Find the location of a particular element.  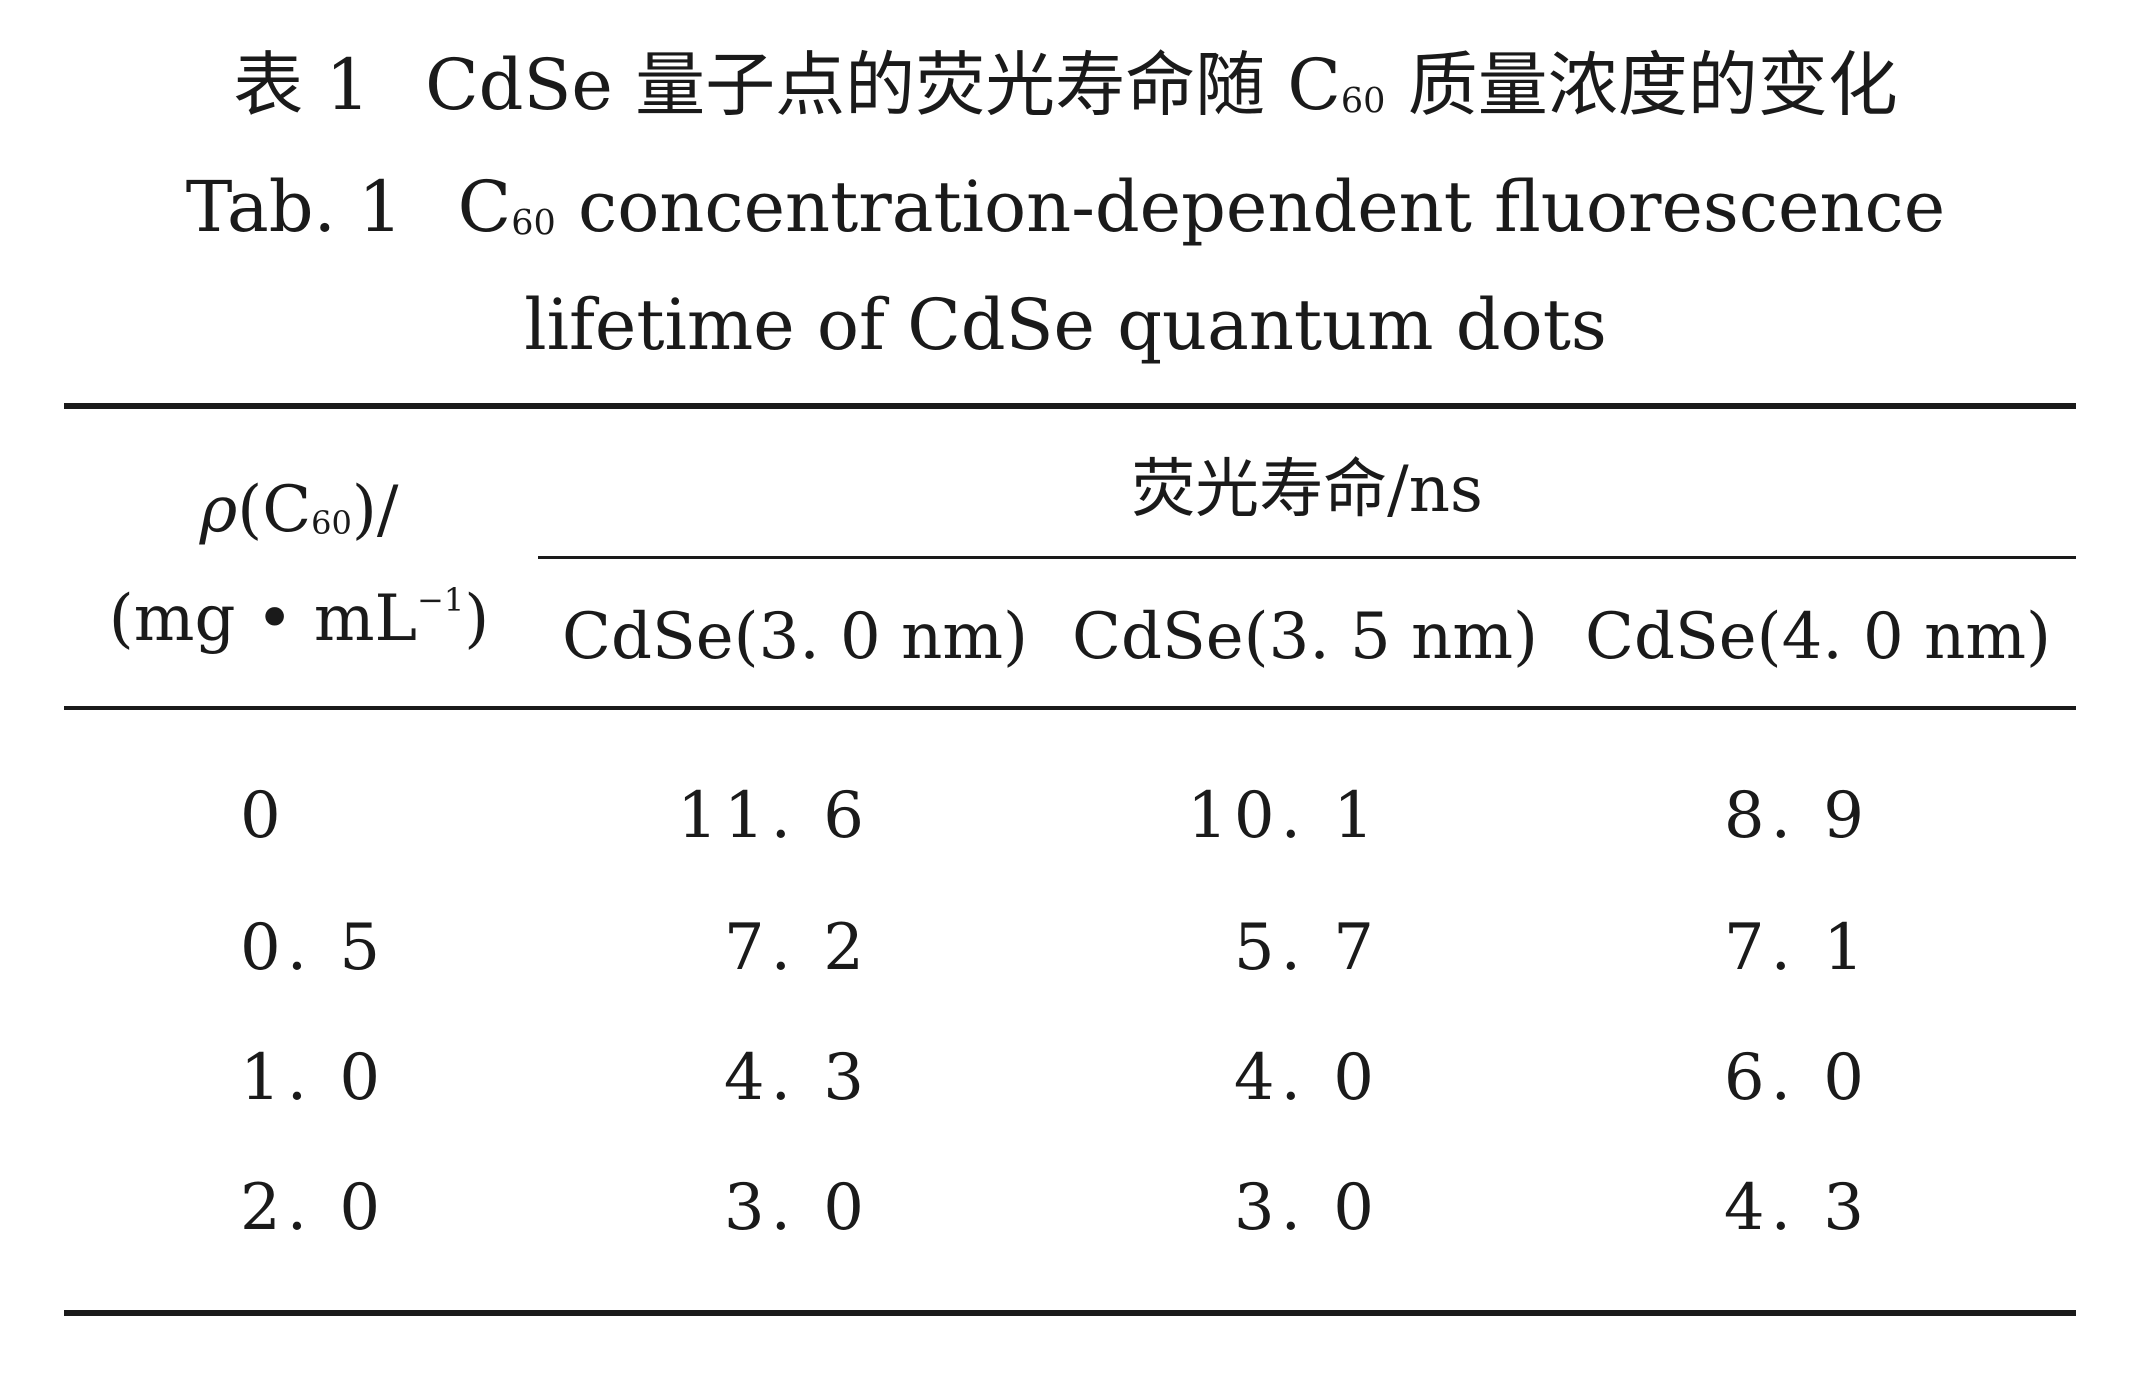

caption-en-line1-text: concentration-dependent fluorescence is located at coordinates (1250, 207).